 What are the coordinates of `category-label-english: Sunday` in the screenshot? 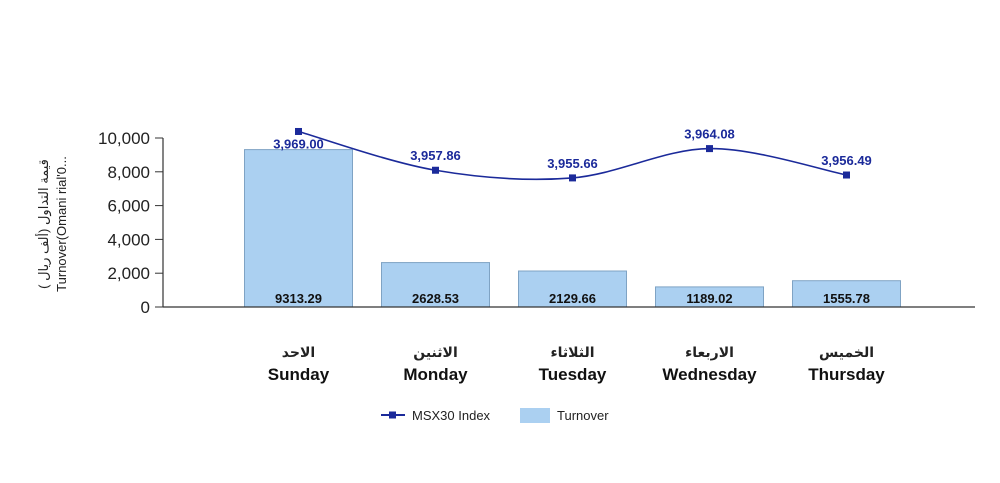 It's located at (299, 374).